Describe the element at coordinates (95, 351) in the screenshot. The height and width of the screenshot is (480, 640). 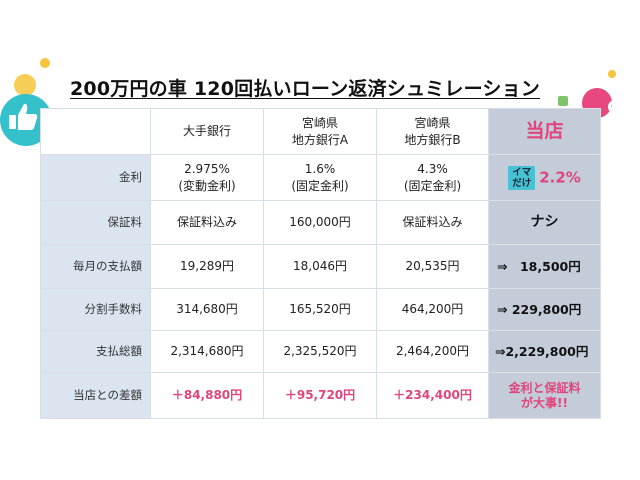
I see `row-label: 支払総額` at that location.